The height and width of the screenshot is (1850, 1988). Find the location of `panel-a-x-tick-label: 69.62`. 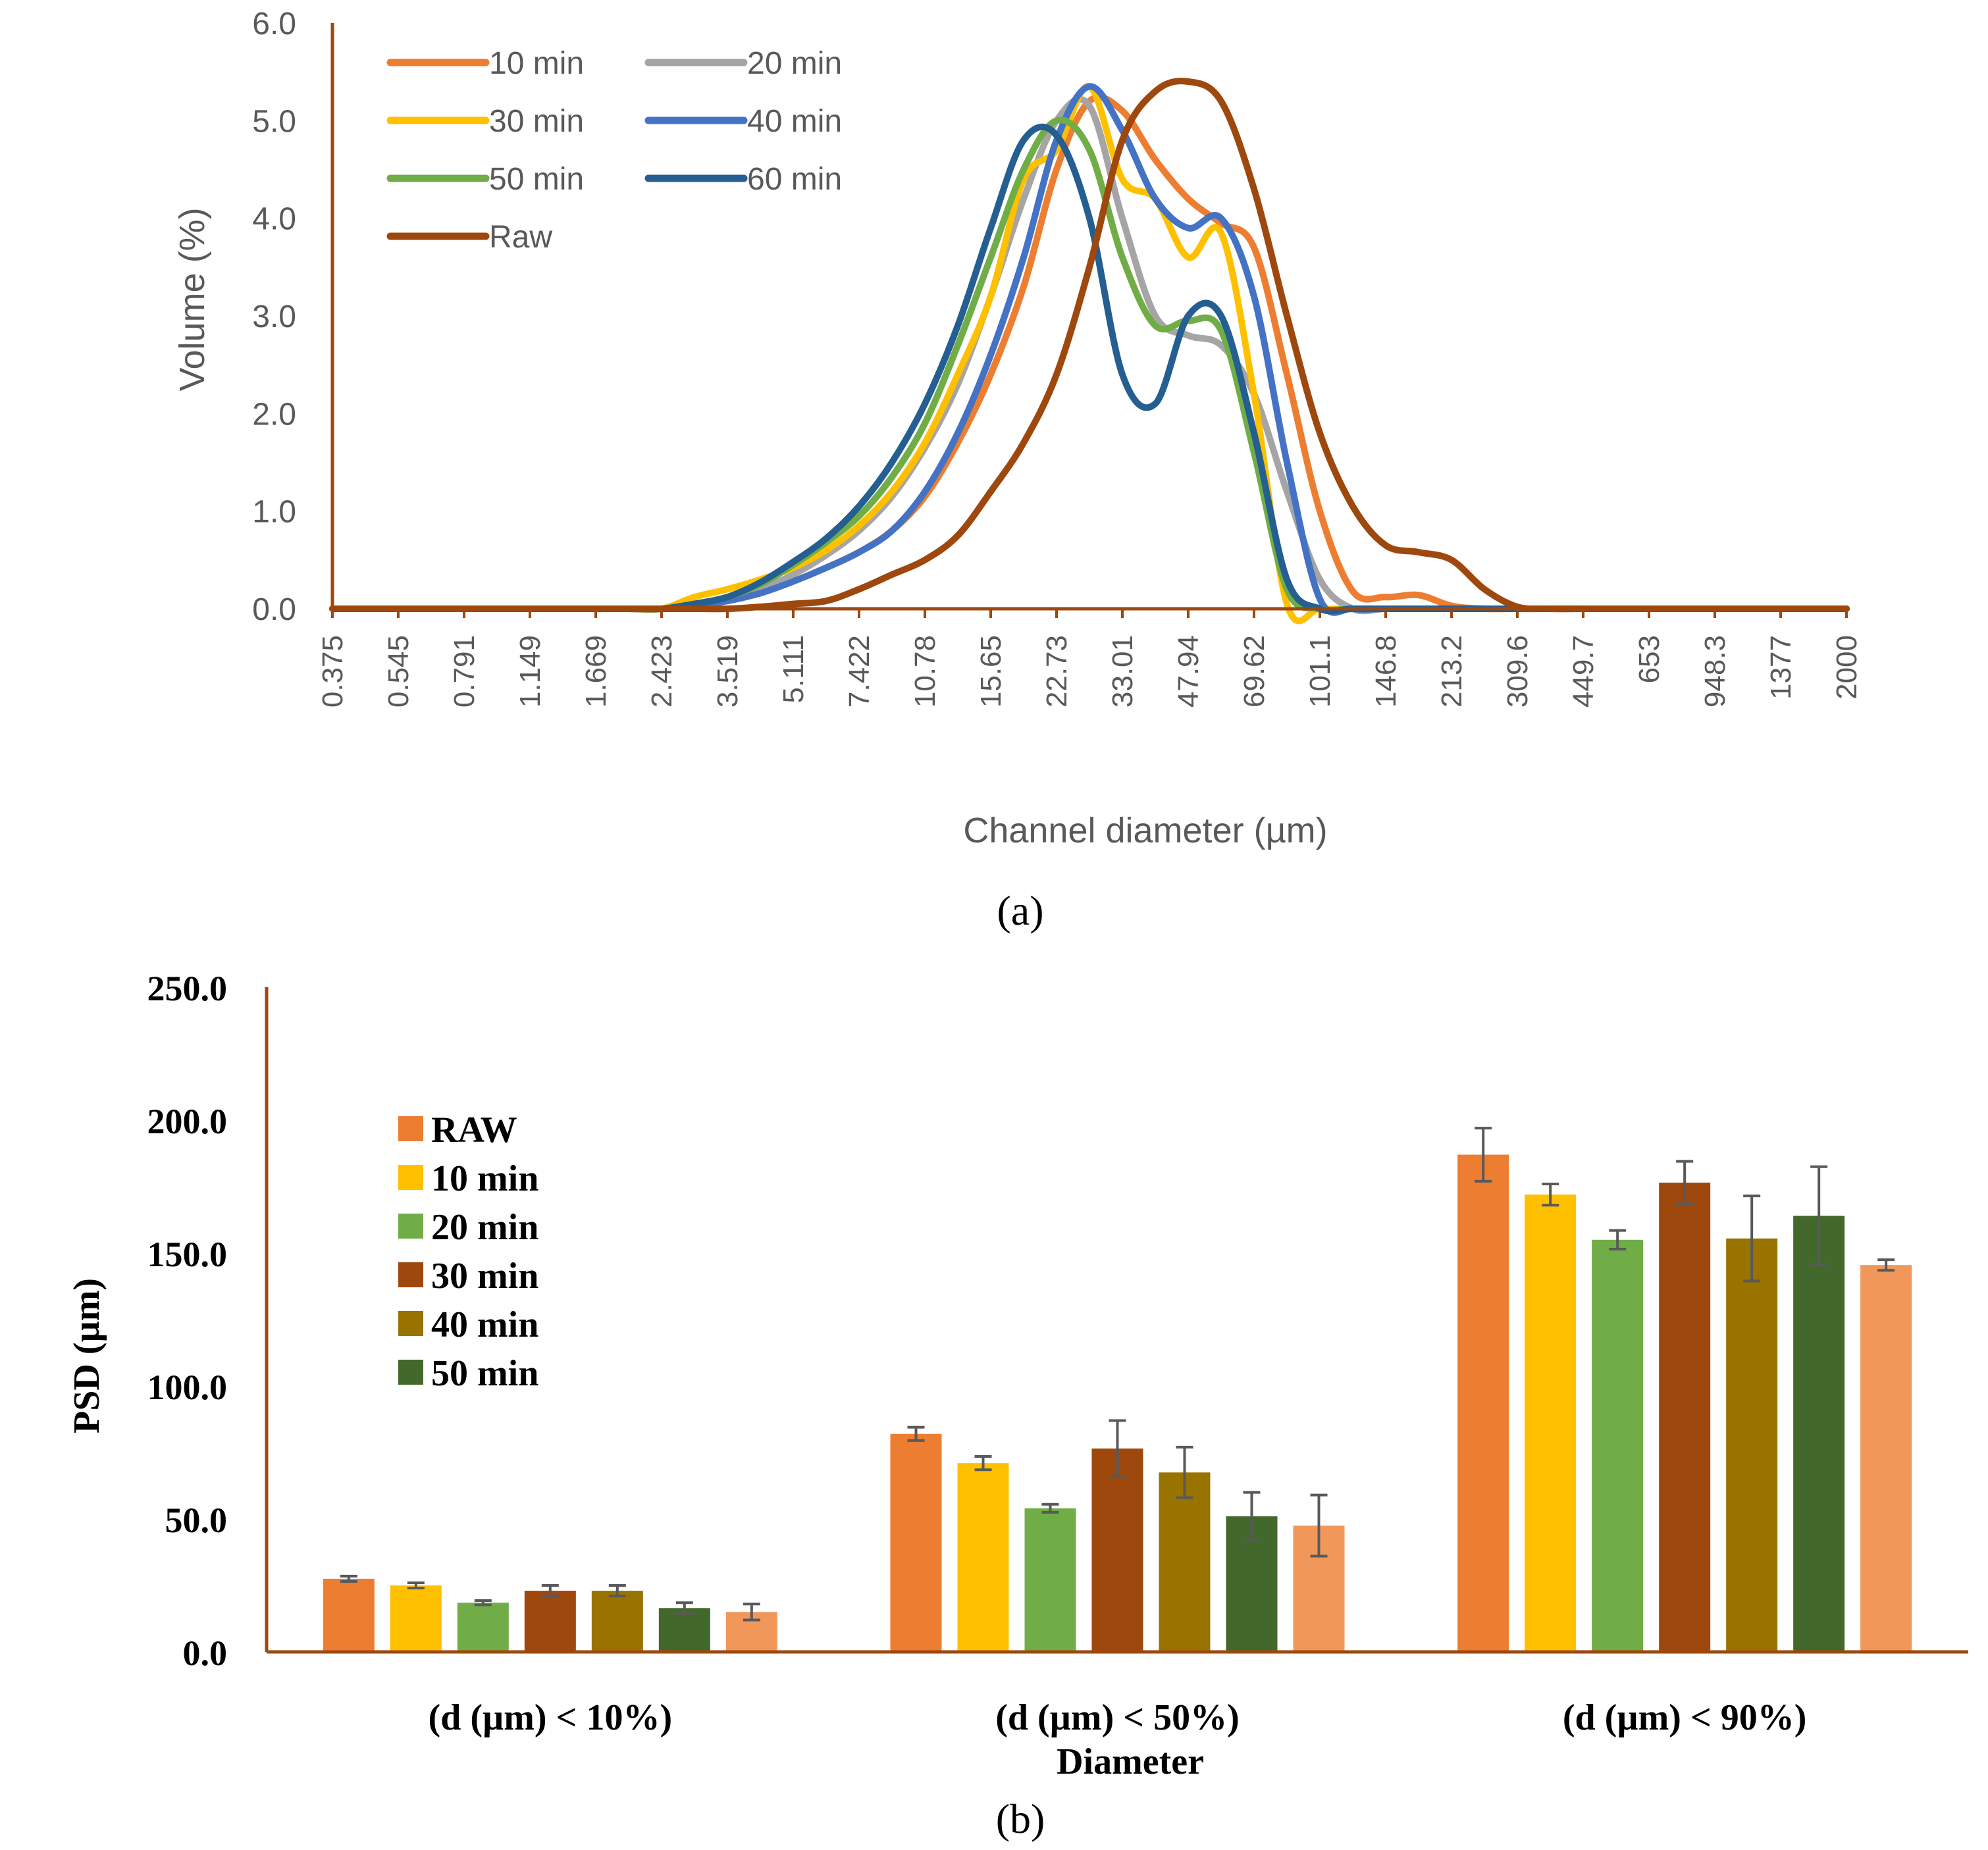

panel-a-x-tick-label: 69.62 is located at coordinates (1254, 671).